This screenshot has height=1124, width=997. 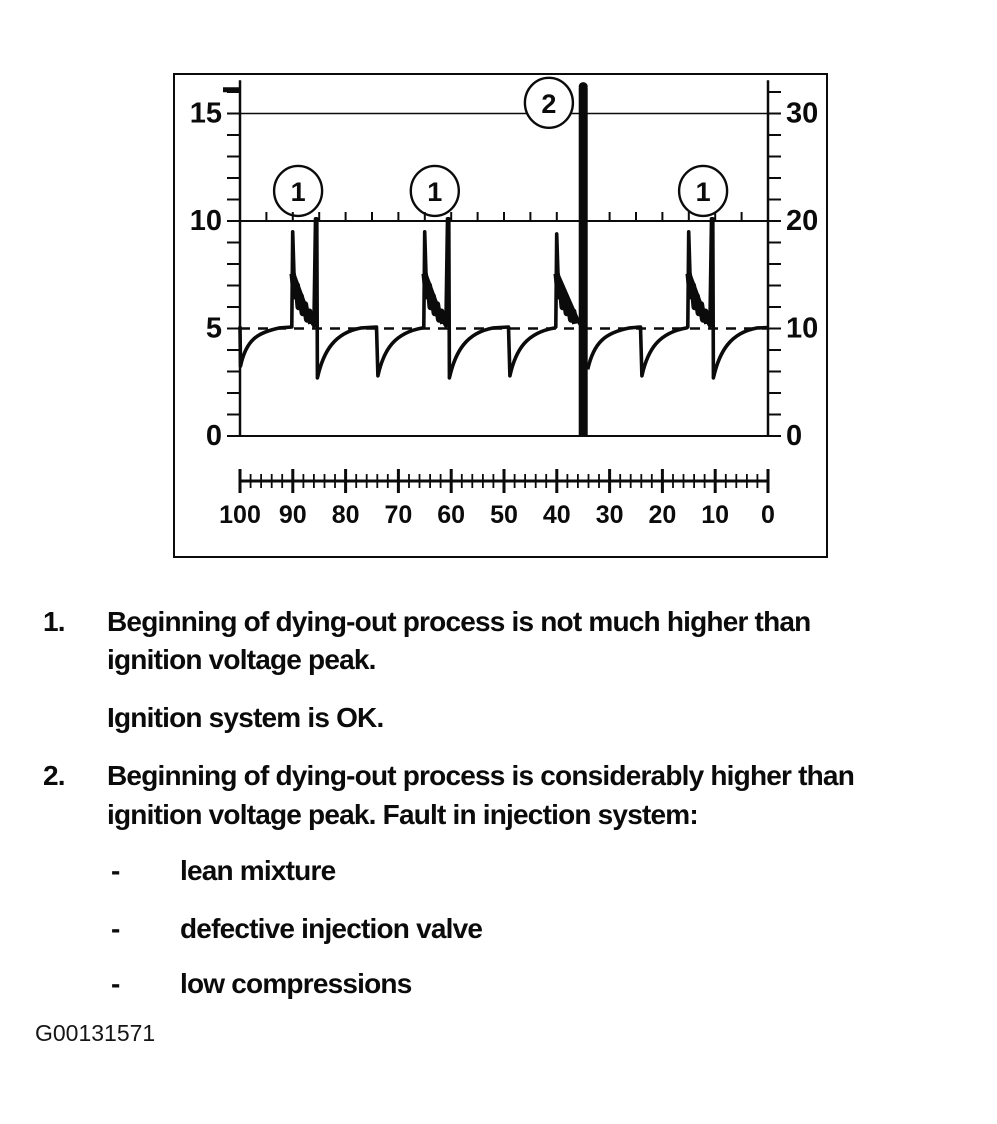 I want to click on x-axis-label: 10, so click(x=715, y=515).